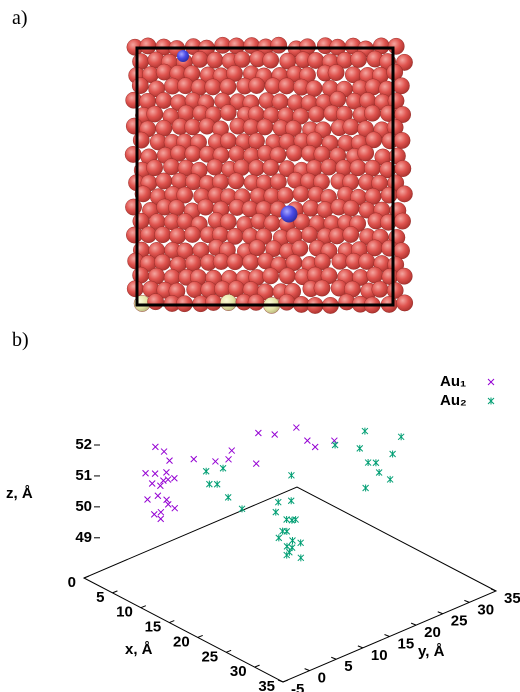 Image resolution: width=520 pixels, height=692 pixels. I want to click on y-axis-label: y, Å, so click(431, 651).